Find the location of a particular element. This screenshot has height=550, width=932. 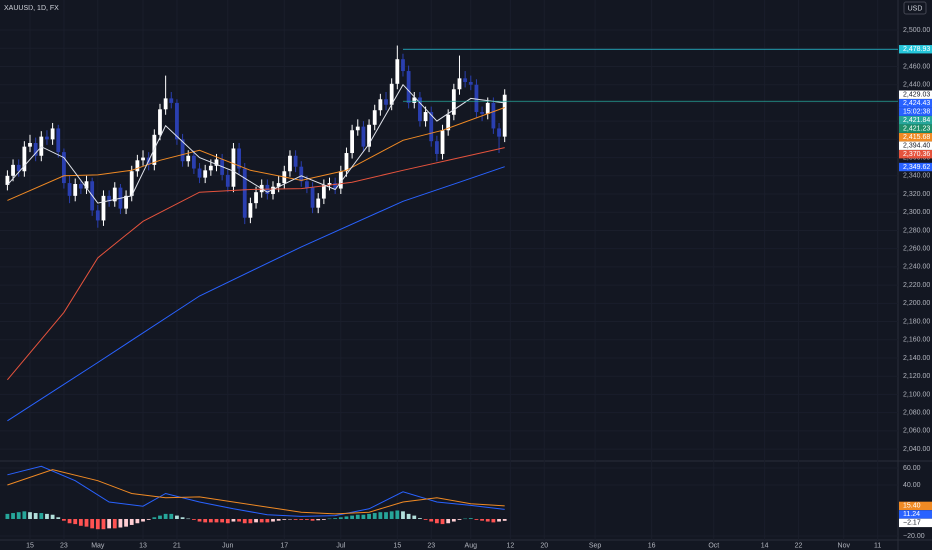

x-tick-label: May is located at coordinates (98, 545).